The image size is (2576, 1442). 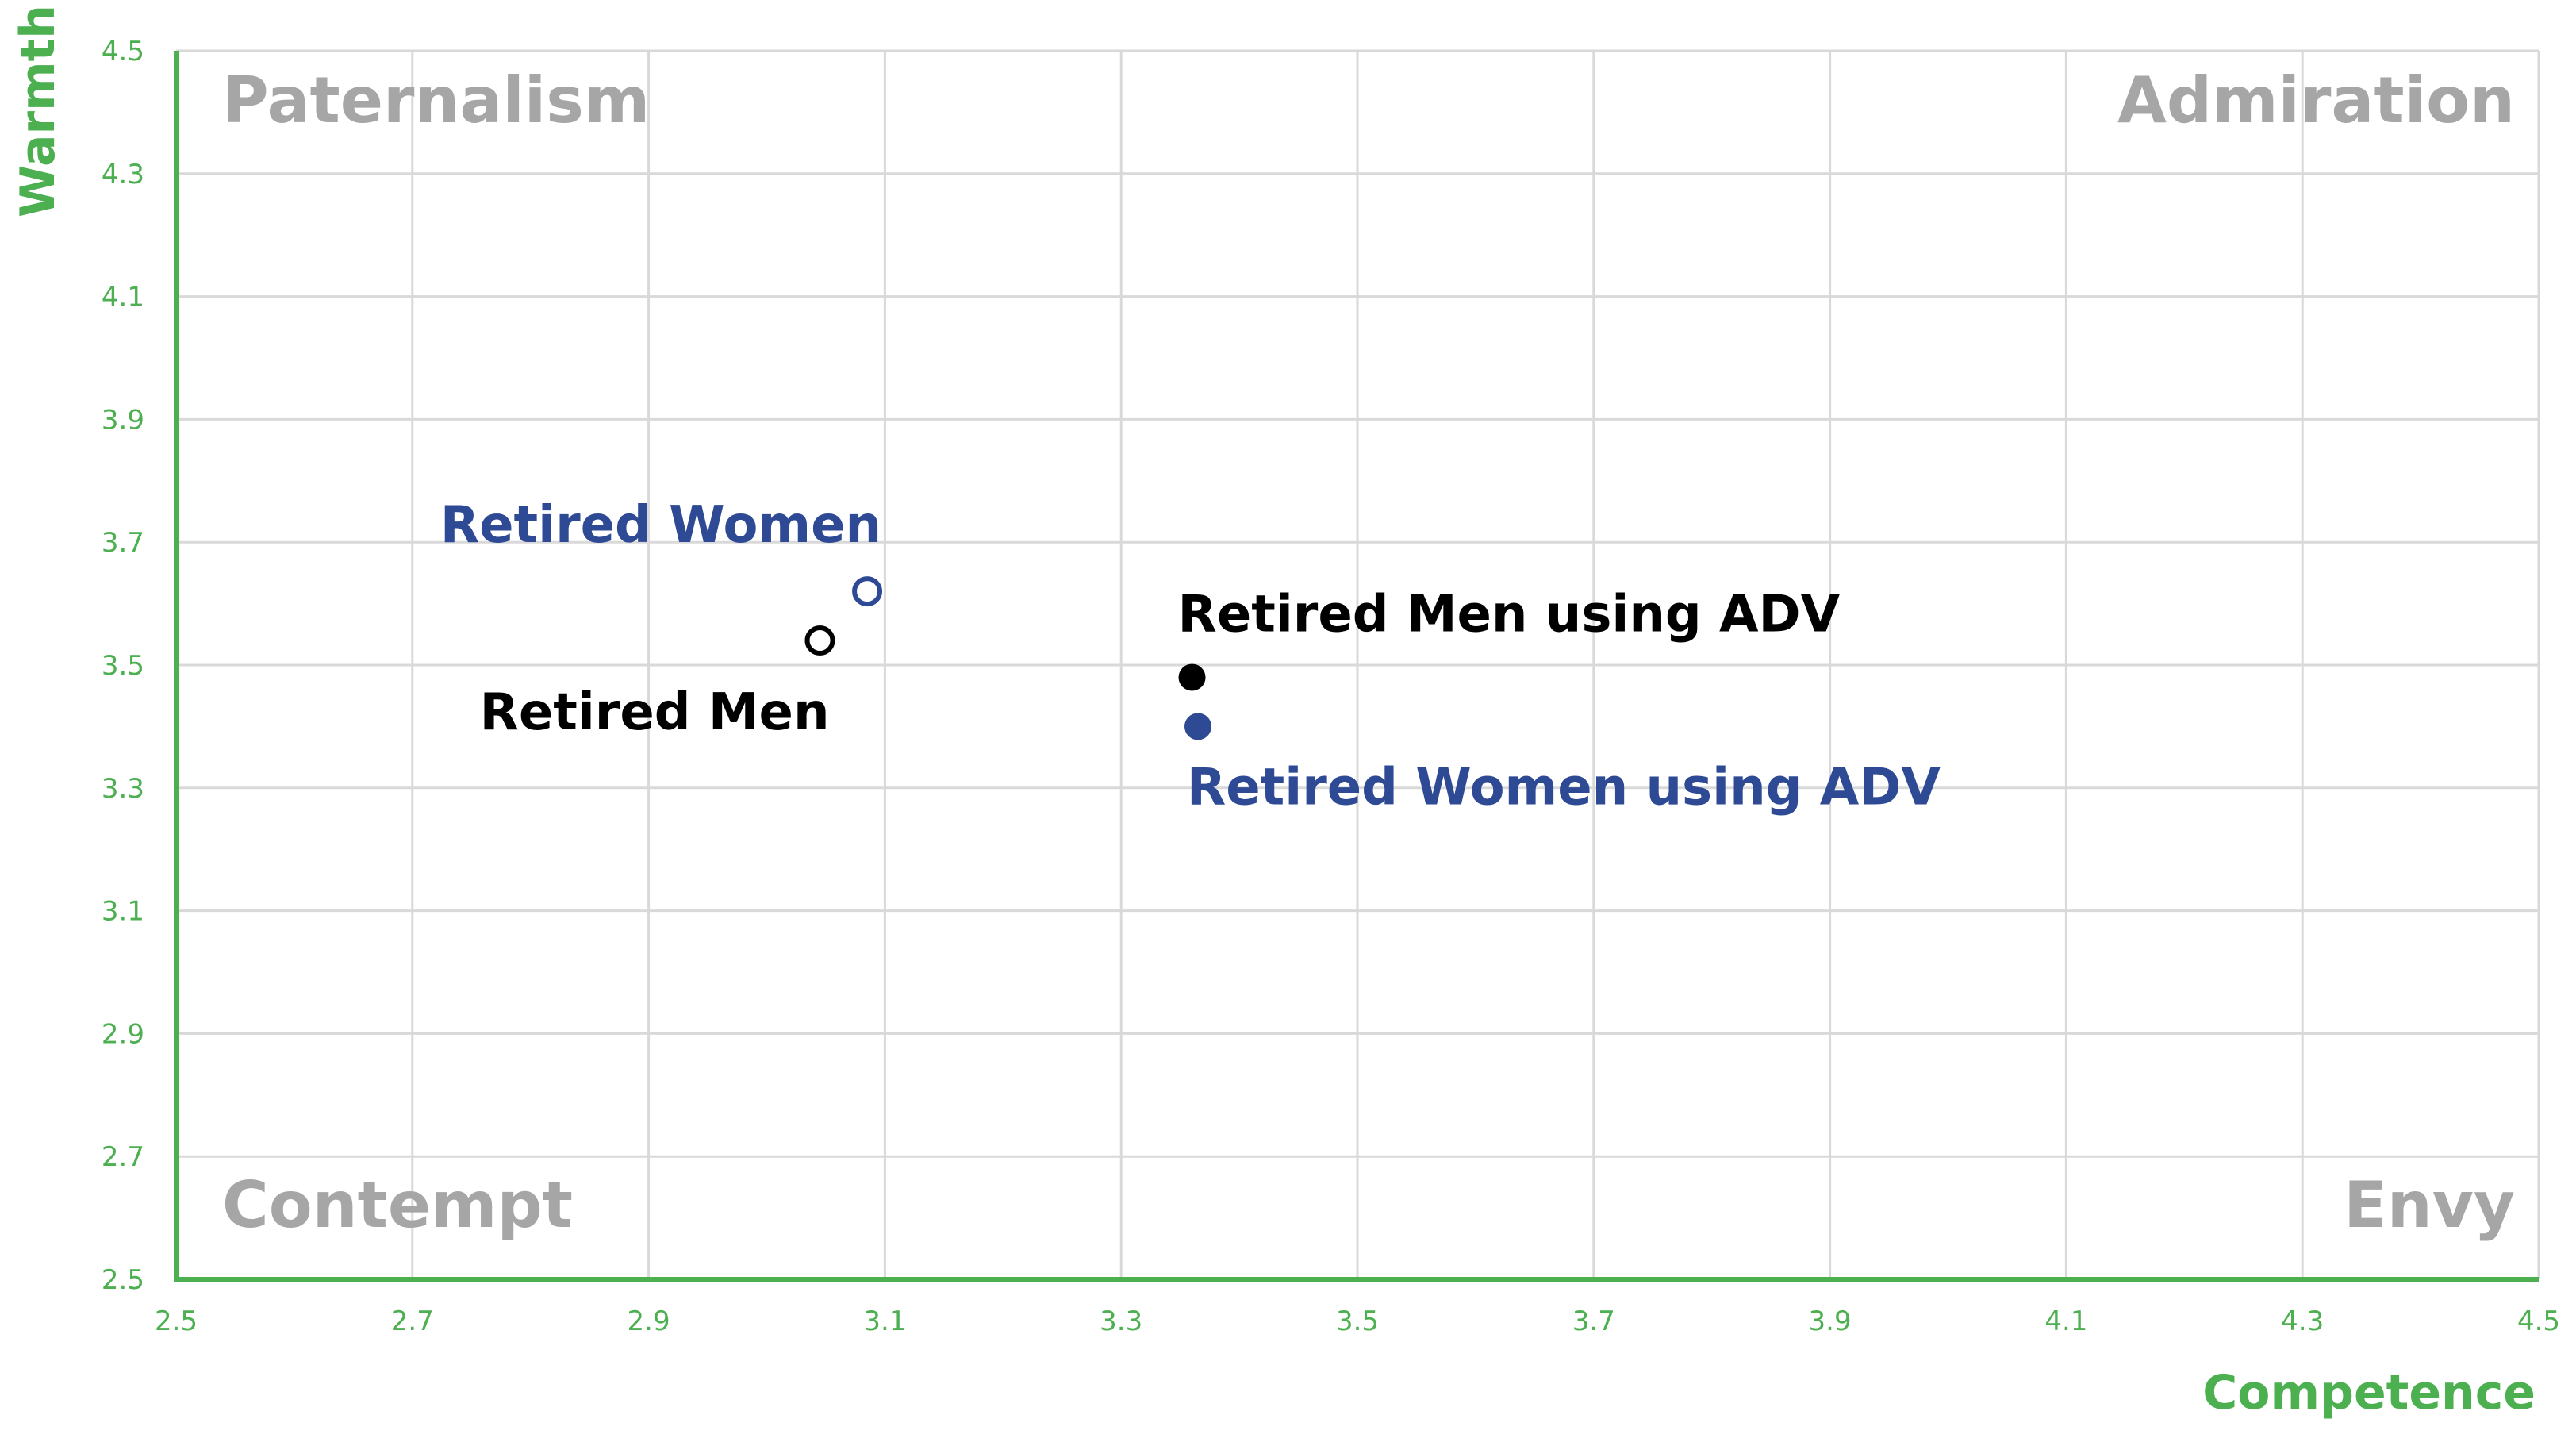 What do you see at coordinates (123, 1280) in the screenshot?
I see `y-tick-label: 2.5` at bounding box center [123, 1280].